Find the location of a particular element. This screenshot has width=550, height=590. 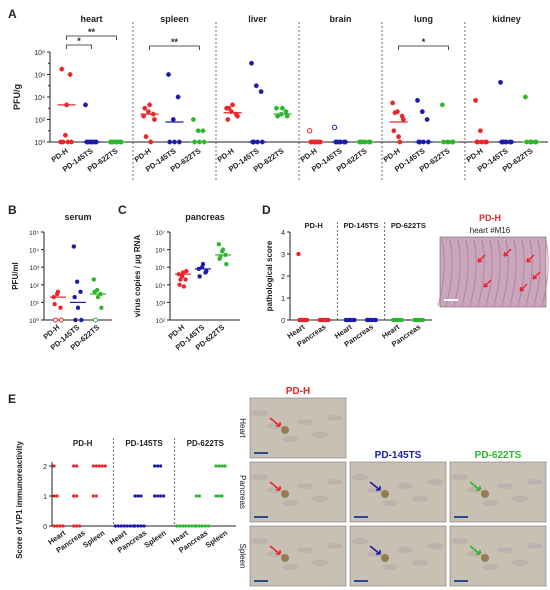

a-organ-title-spleen: spleen is located at coordinates (174, 19).